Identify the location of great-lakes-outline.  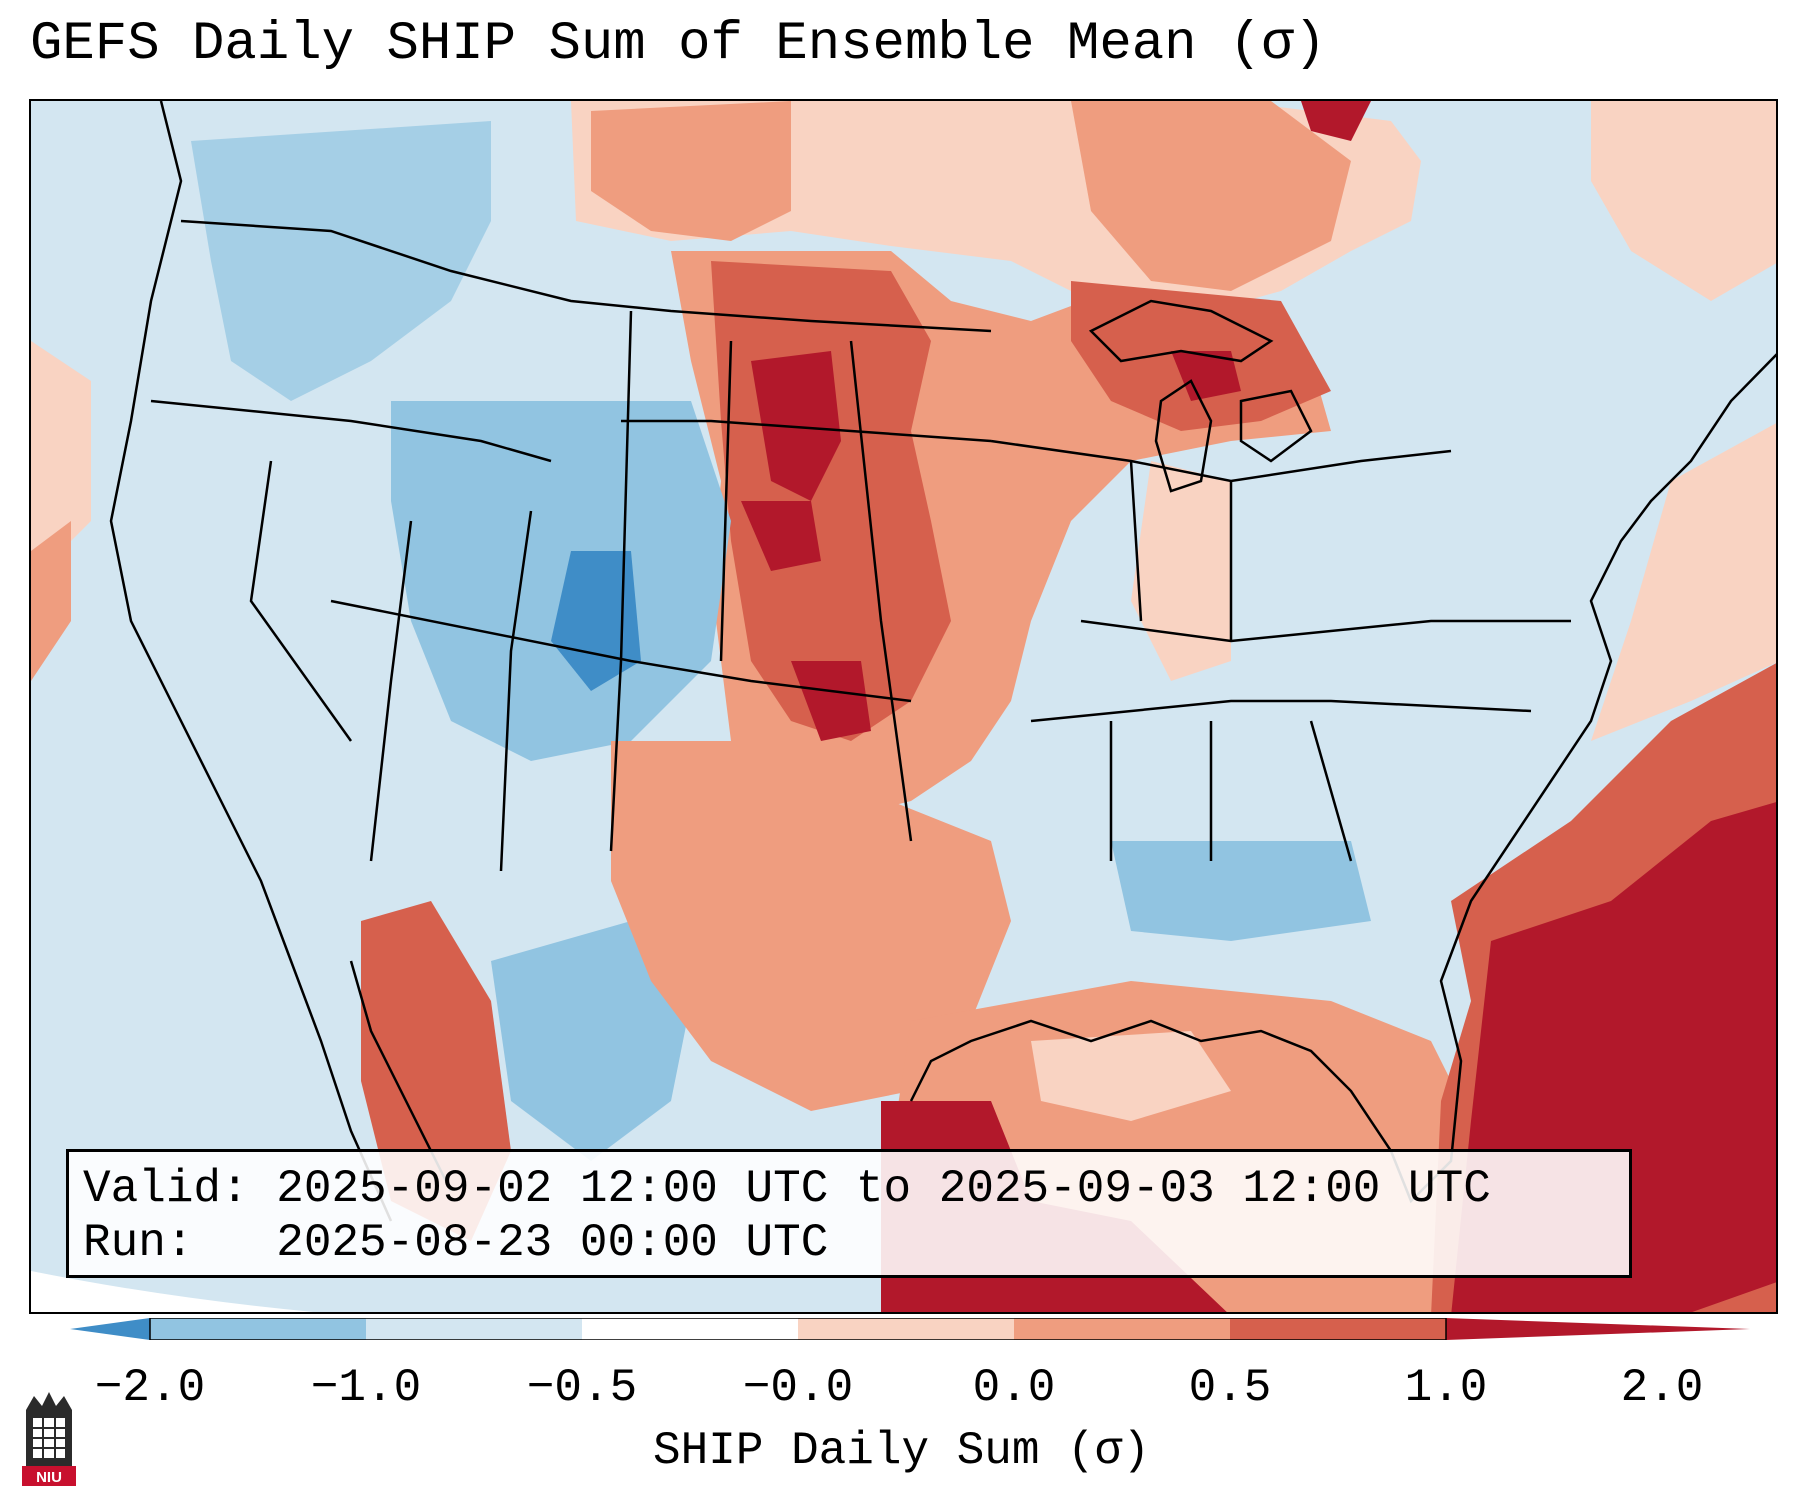
(1200, 396).